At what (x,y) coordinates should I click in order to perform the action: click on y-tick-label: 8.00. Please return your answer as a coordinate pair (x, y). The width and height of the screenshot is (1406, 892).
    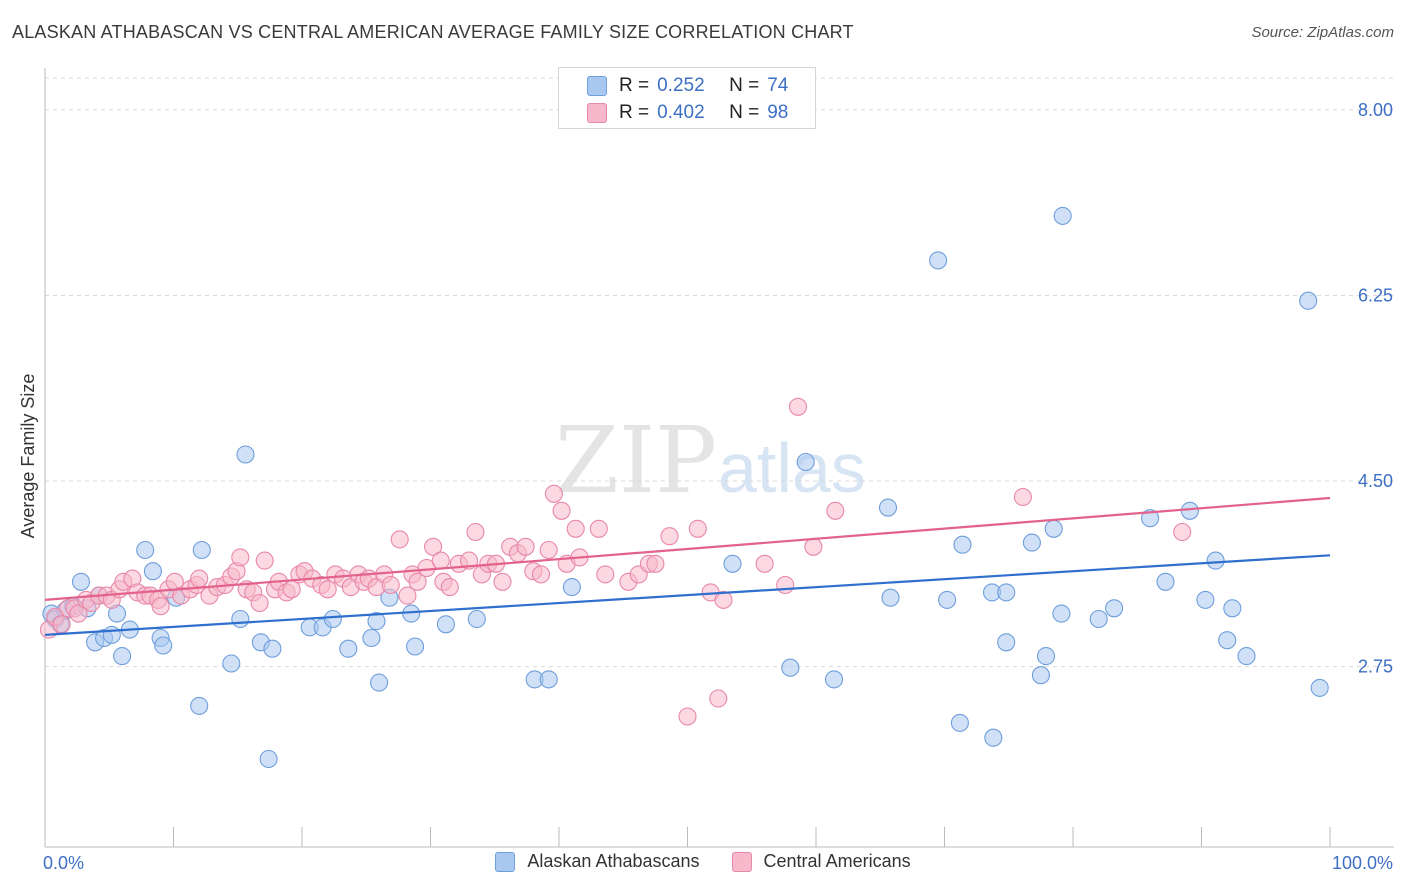
    Looking at the image, I should click on (1375, 110).